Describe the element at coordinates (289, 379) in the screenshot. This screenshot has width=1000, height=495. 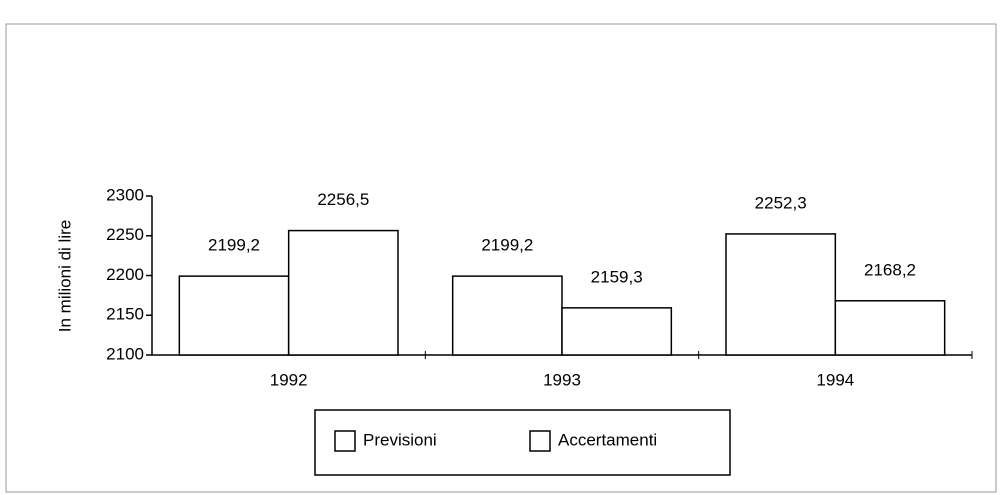
I see `x-tick-label: 1992` at that location.